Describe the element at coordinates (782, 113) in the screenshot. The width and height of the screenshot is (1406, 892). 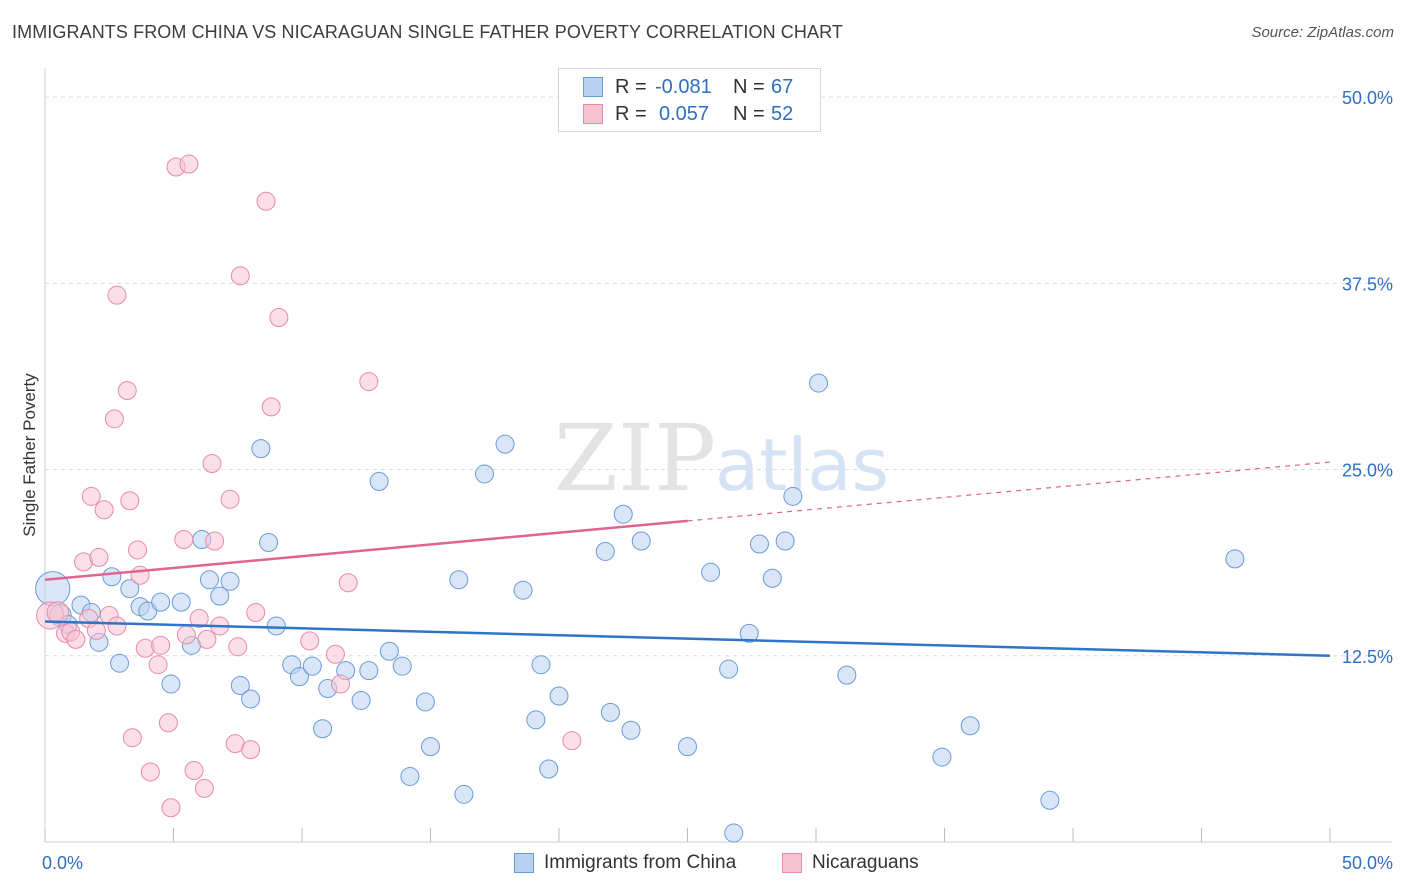
I see `legend-n-value: 52` at that location.